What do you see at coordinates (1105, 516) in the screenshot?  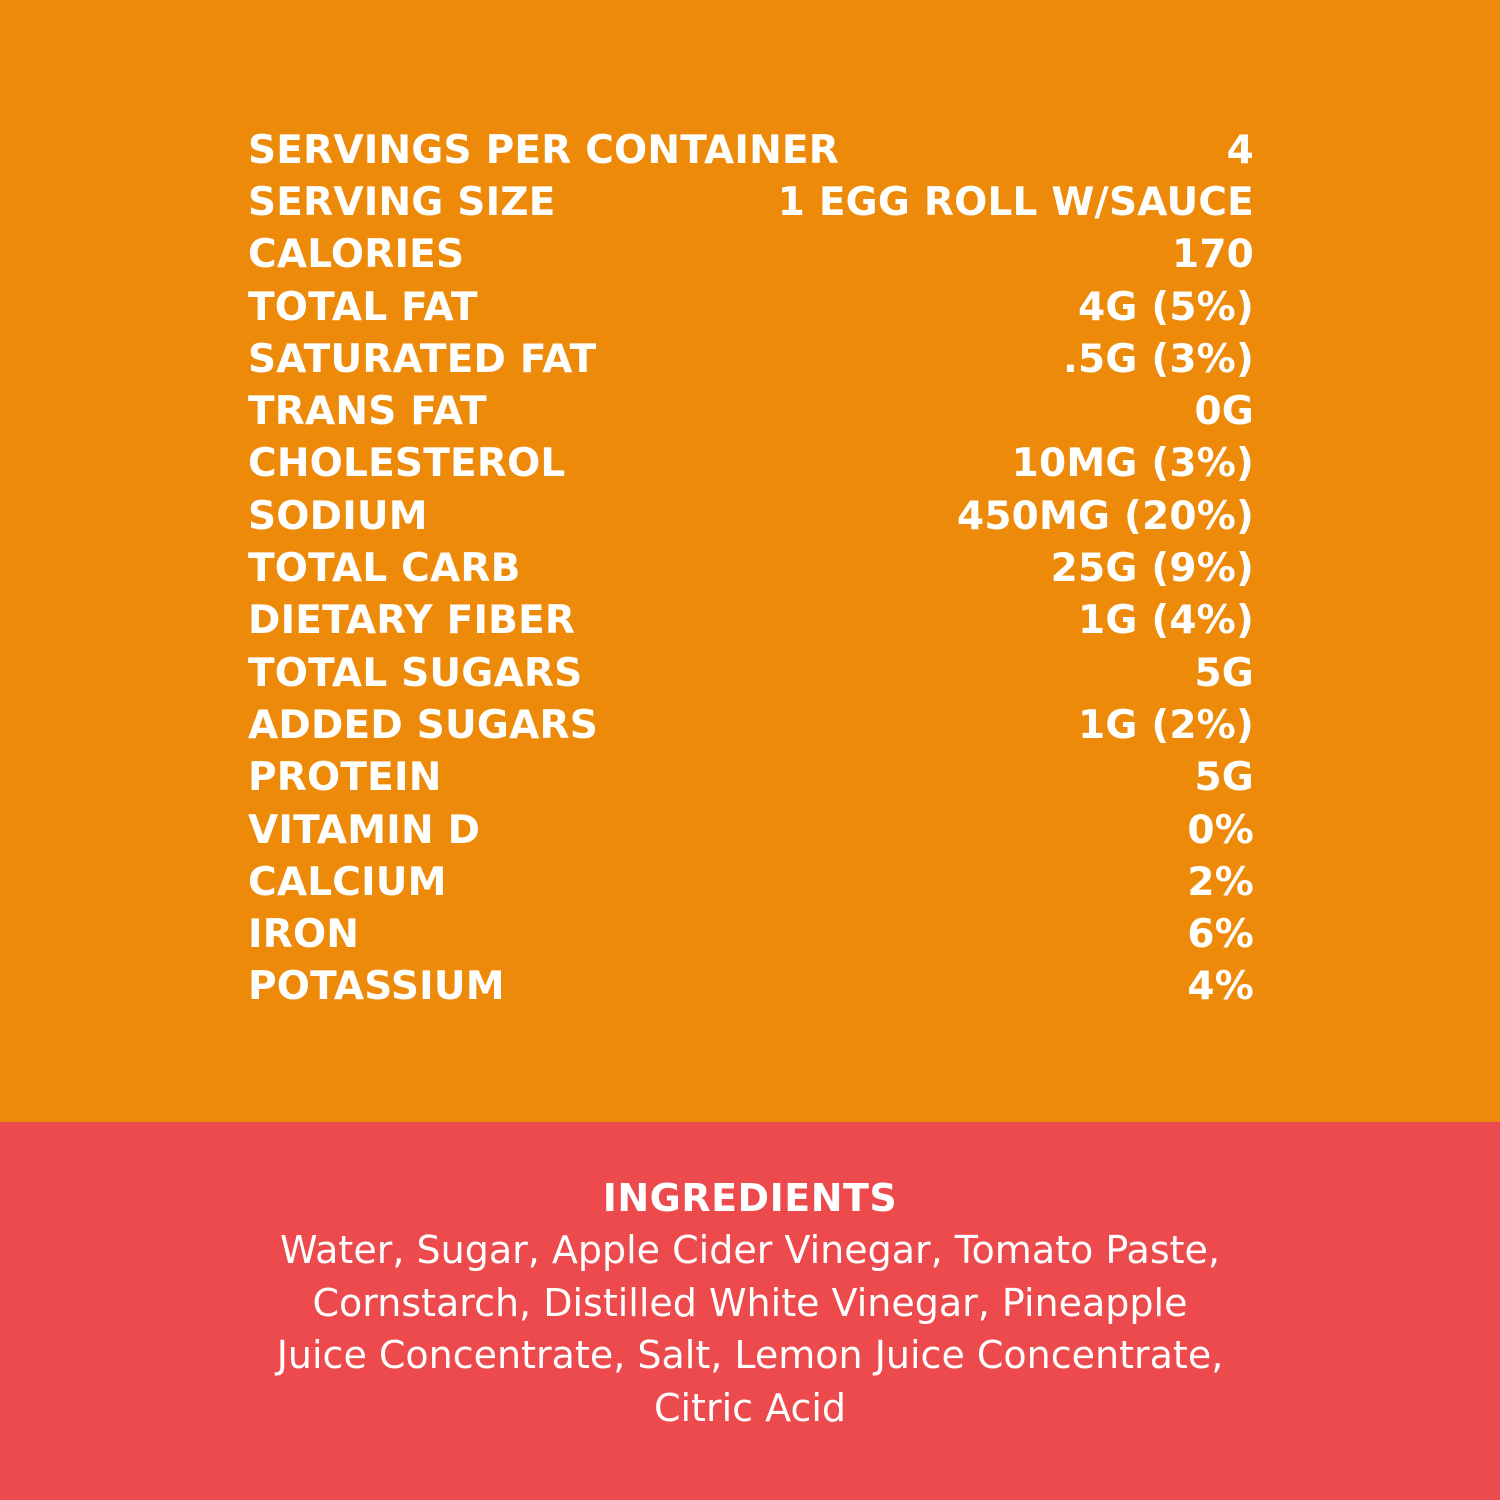 I see `nutrition-value: 450MG (20%)` at bounding box center [1105, 516].